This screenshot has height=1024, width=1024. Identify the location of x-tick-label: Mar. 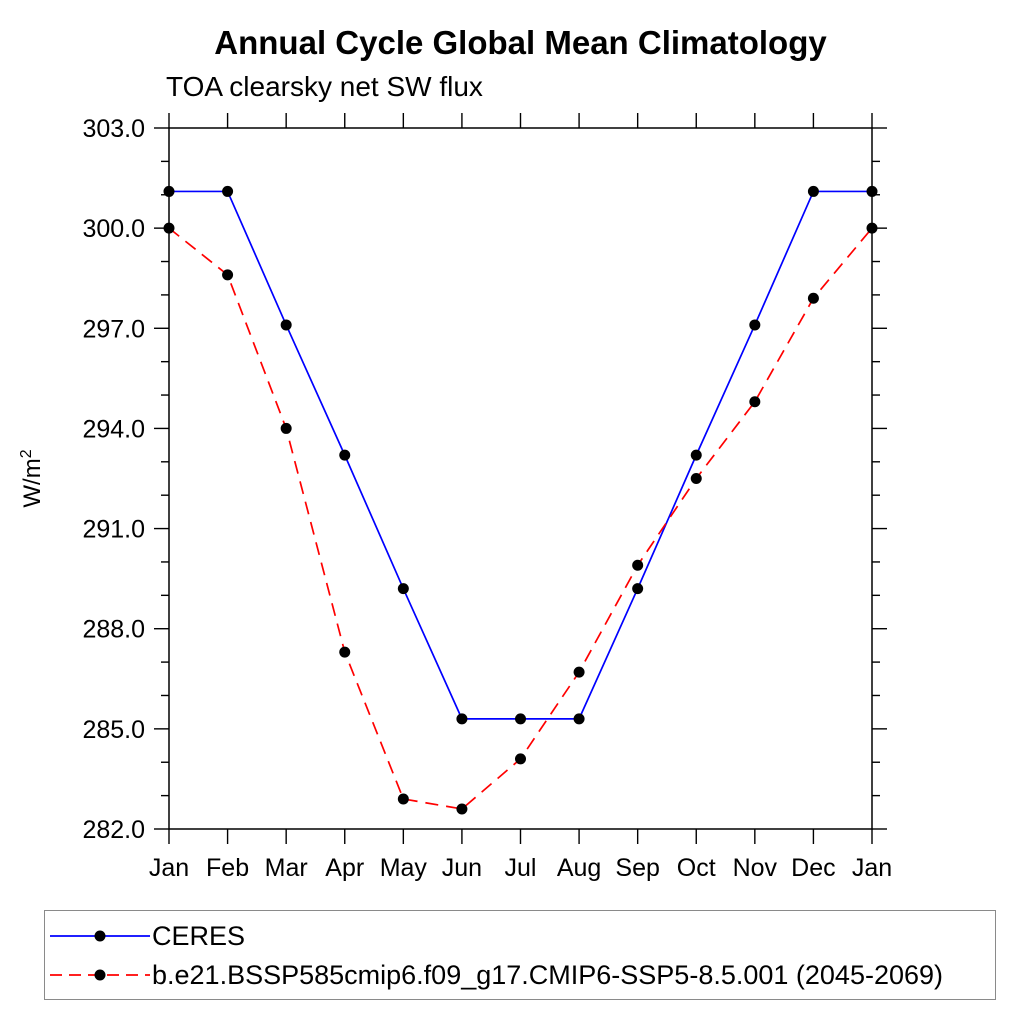
(286, 868).